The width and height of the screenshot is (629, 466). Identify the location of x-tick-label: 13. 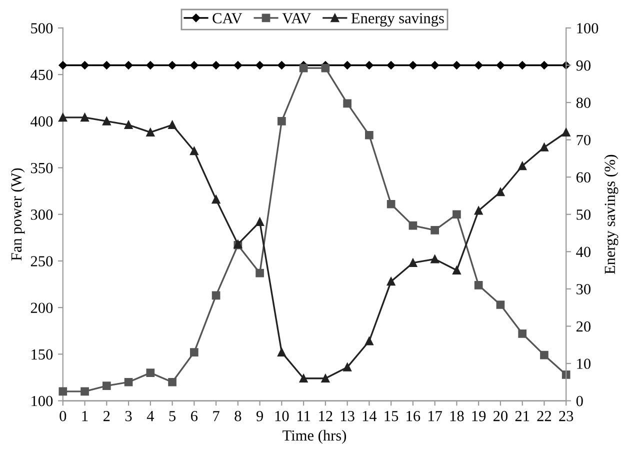
(347, 416).